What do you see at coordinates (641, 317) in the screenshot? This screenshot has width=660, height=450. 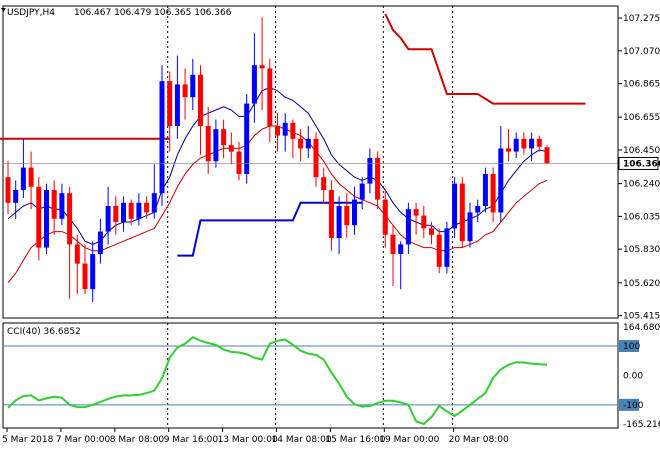 I see `price-tick-label: 105.415` at bounding box center [641, 317].